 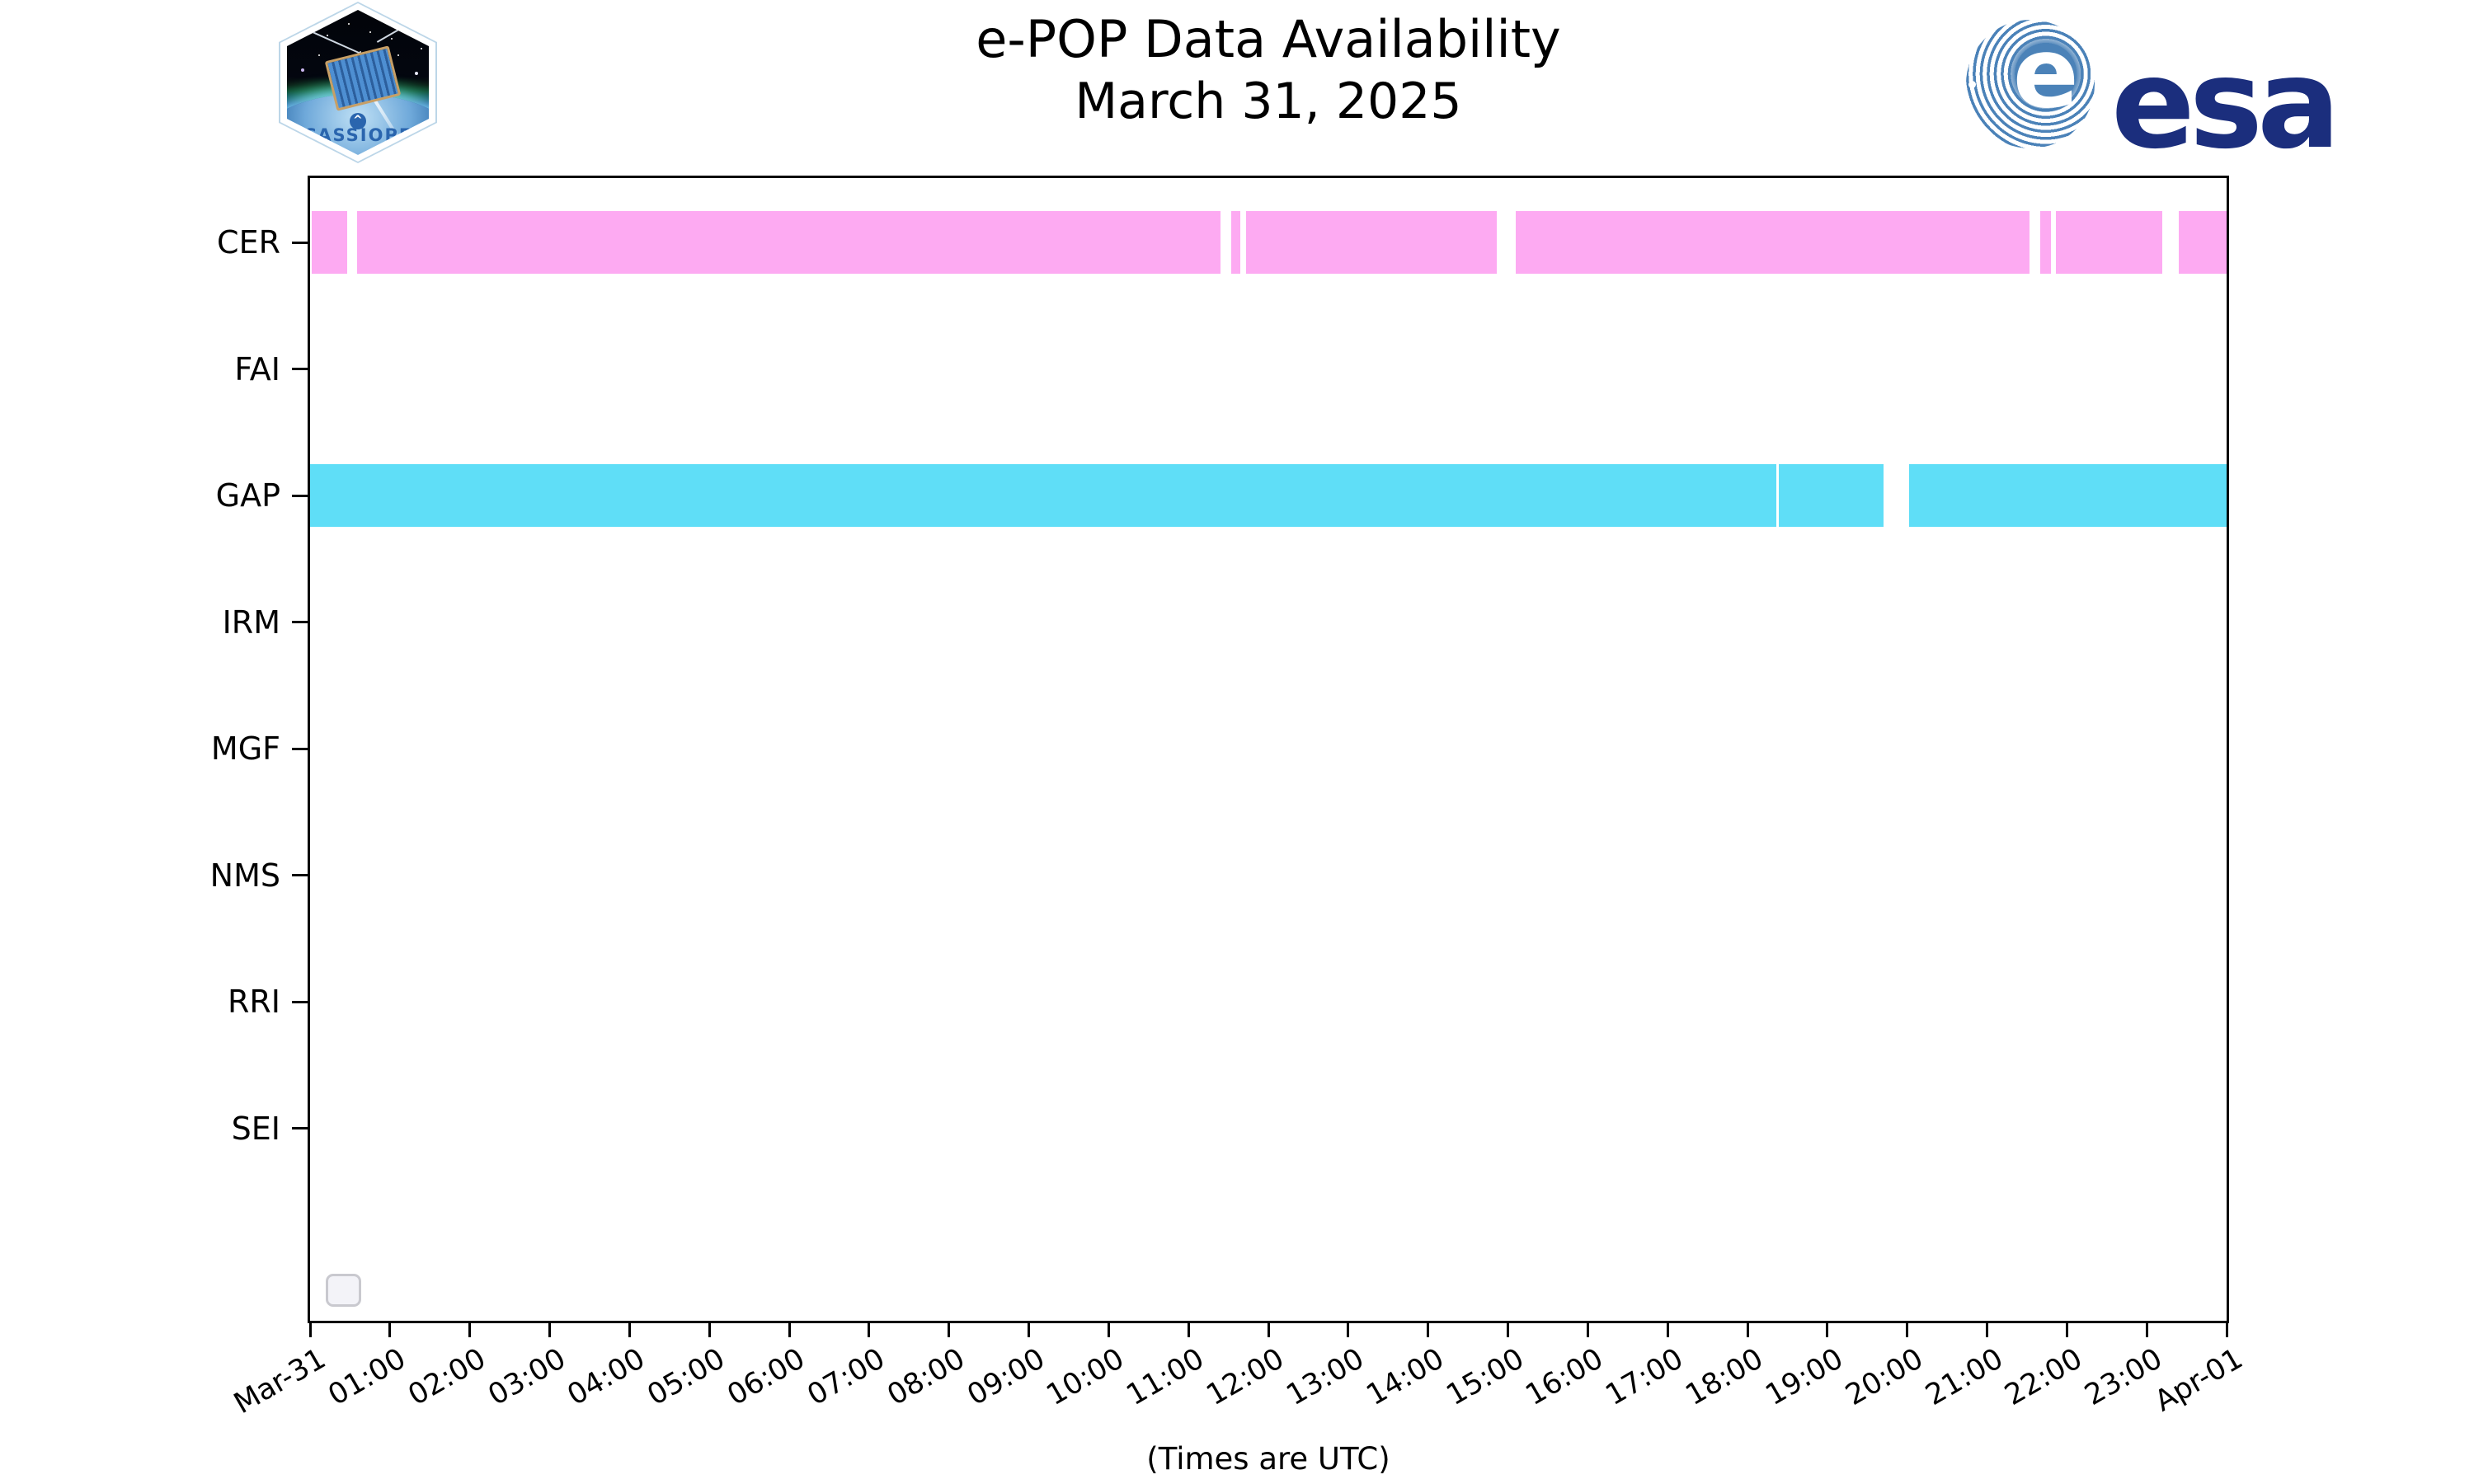 I want to click on y-label-mgf: MGF, so click(x=245, y=748).